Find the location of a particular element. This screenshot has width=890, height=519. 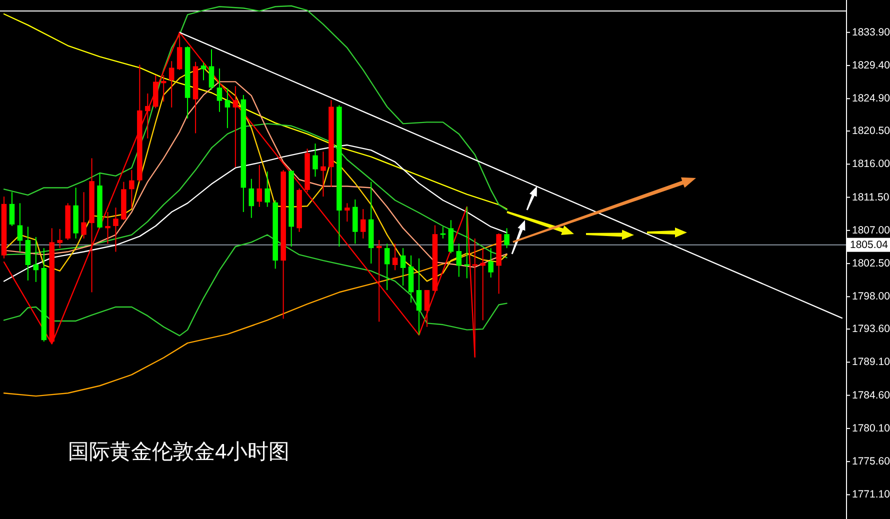

y-tick-label: 1824.90 is located at coordinates (871, 98).